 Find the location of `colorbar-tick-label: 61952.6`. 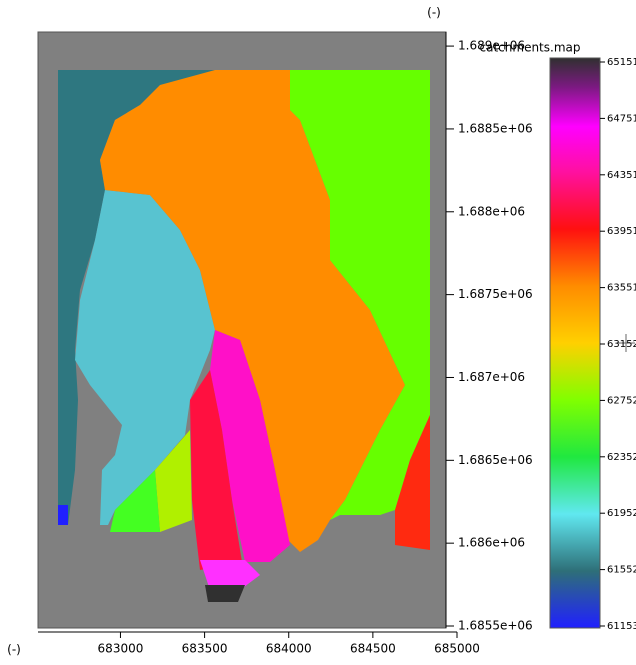

colorbar-tick-label: 61952.6 is located at coordinates (621, 513).